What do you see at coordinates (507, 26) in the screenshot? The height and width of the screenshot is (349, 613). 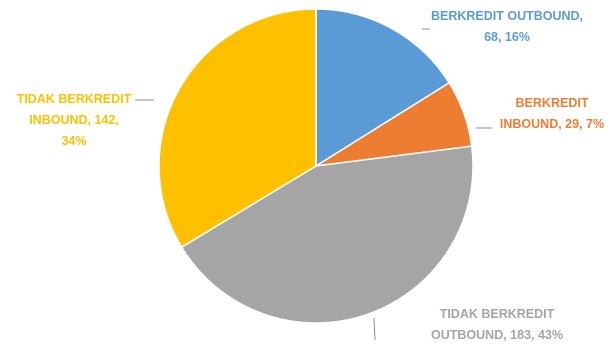 I see `data-label-berkredit-outbound: BERKREDIT OUTBOUND, 68, 16%` at bounding box center [507, 26].